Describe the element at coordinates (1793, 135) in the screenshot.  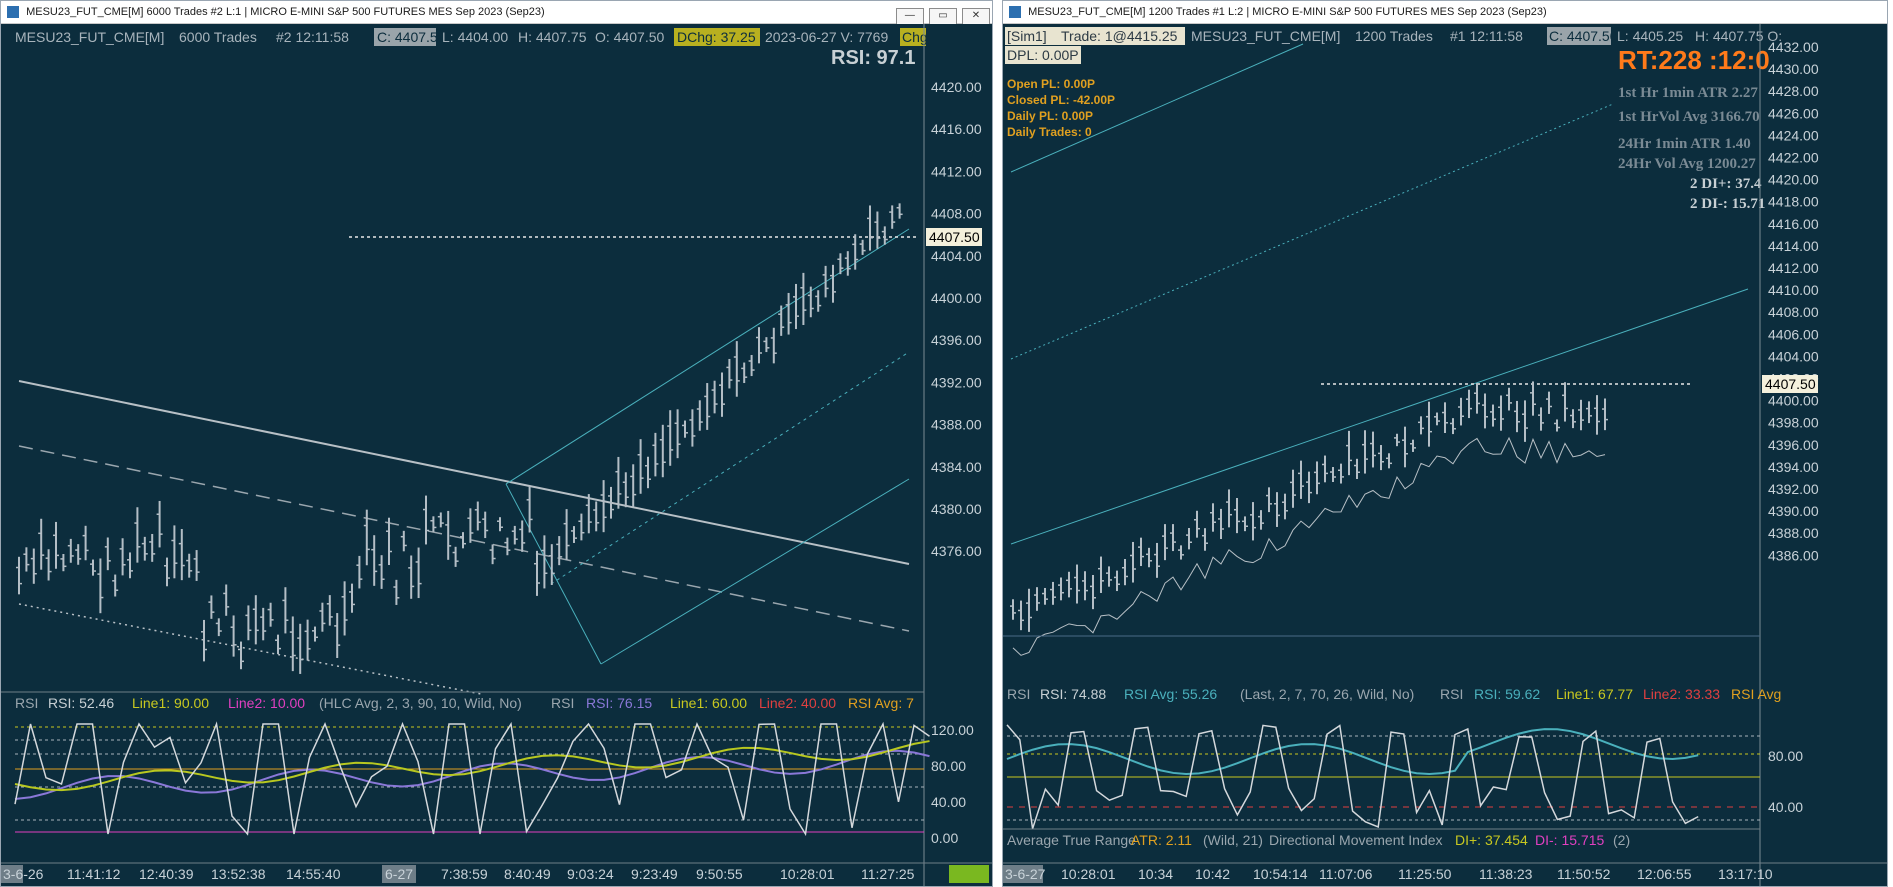
I see `right-price-tick-4: 4424.00` at that location.